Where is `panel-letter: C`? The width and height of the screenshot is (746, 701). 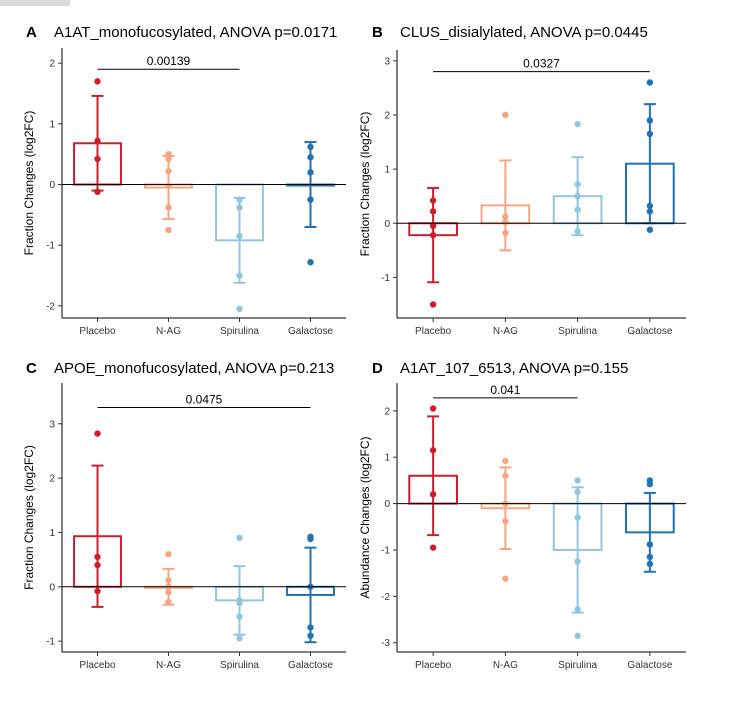
panel-letter: C is located at coordinates (31, 368).